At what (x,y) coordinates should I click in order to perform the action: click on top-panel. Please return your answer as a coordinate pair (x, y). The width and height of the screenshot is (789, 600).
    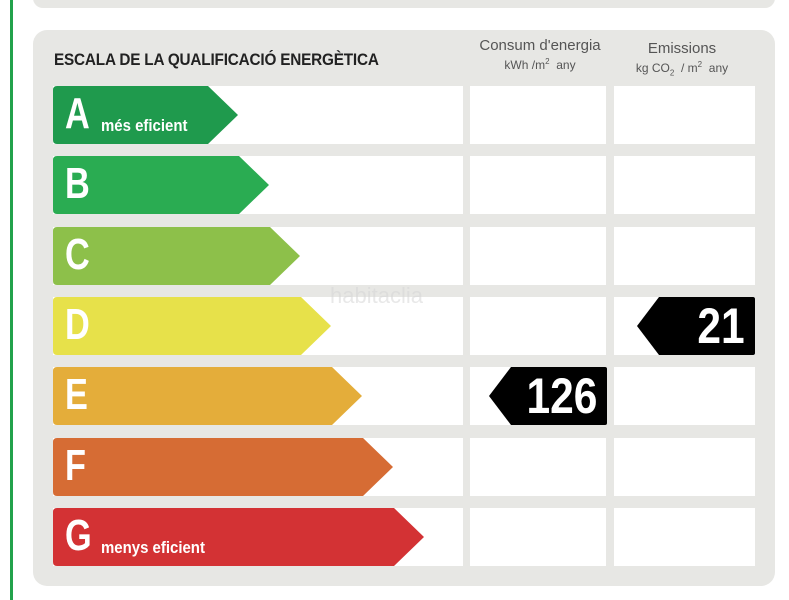
    Looking at the image, I should click on (404, 4).